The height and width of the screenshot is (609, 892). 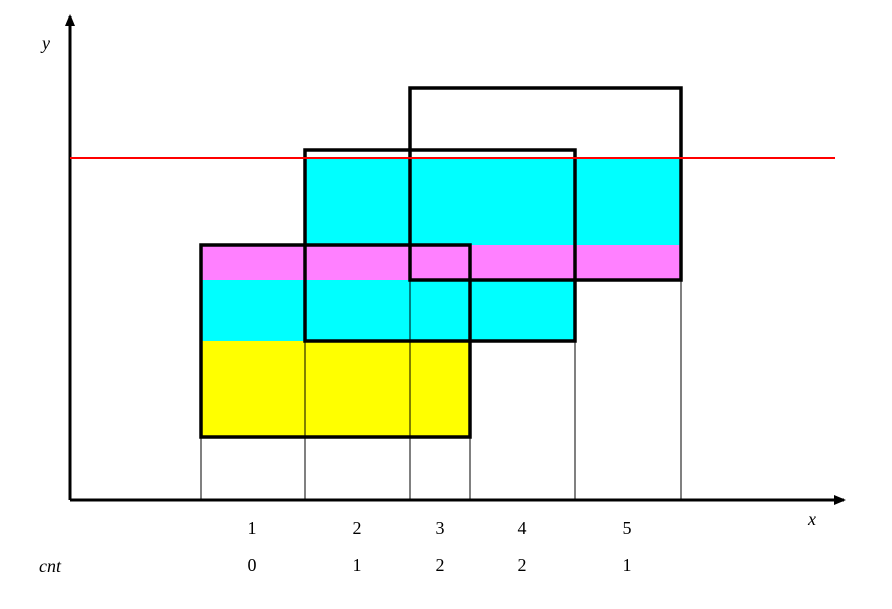 I want to click on yellow-region, so click(x=335, y=389).